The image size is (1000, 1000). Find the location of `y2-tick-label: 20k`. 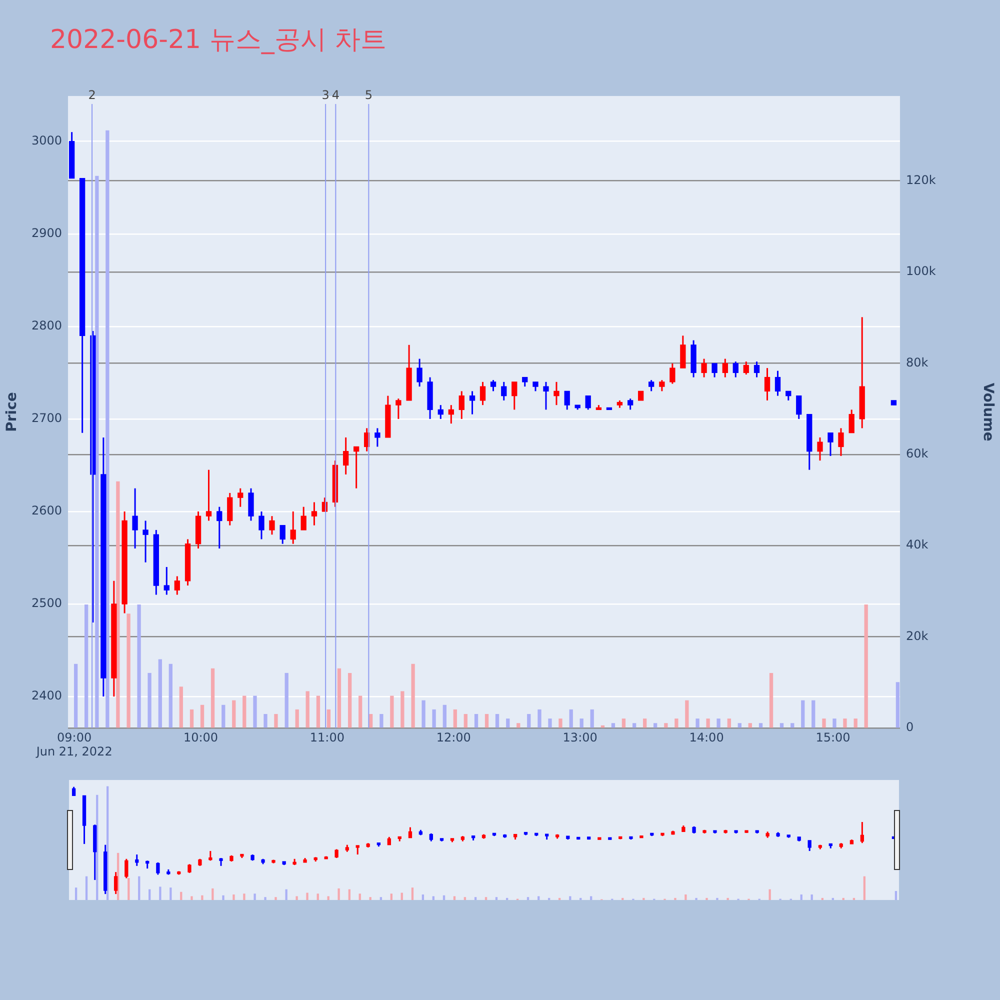

y2-tick-label: 20k is located at coordinates (917, 635).